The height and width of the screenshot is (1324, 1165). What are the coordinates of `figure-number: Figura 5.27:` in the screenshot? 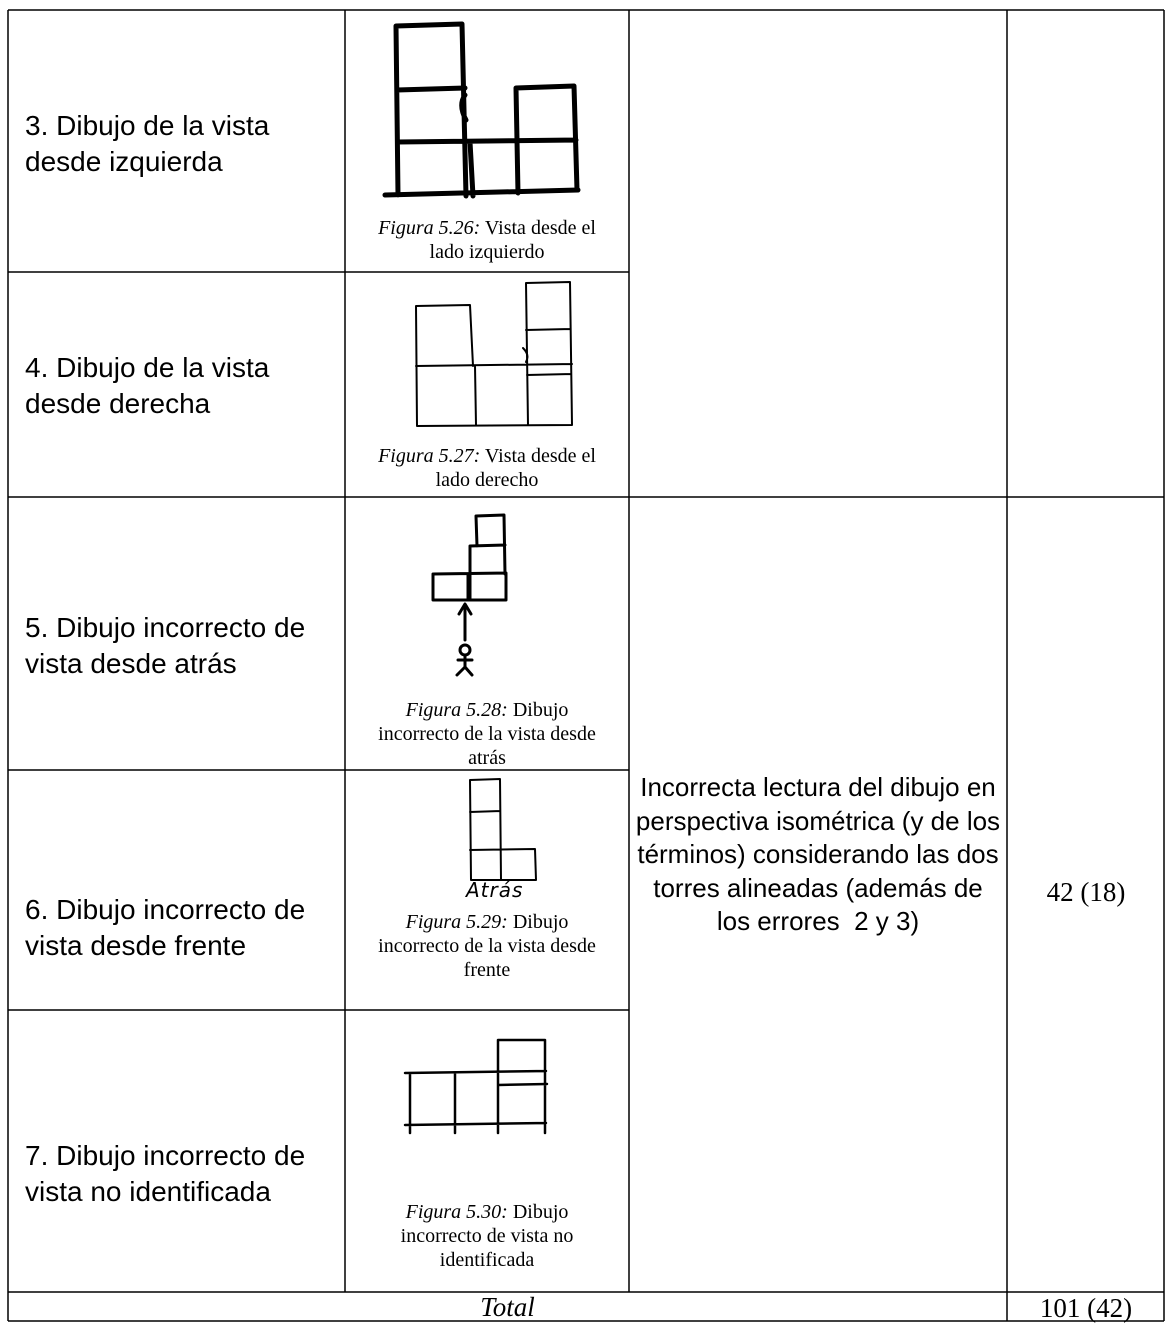 It's located at (429, 456).